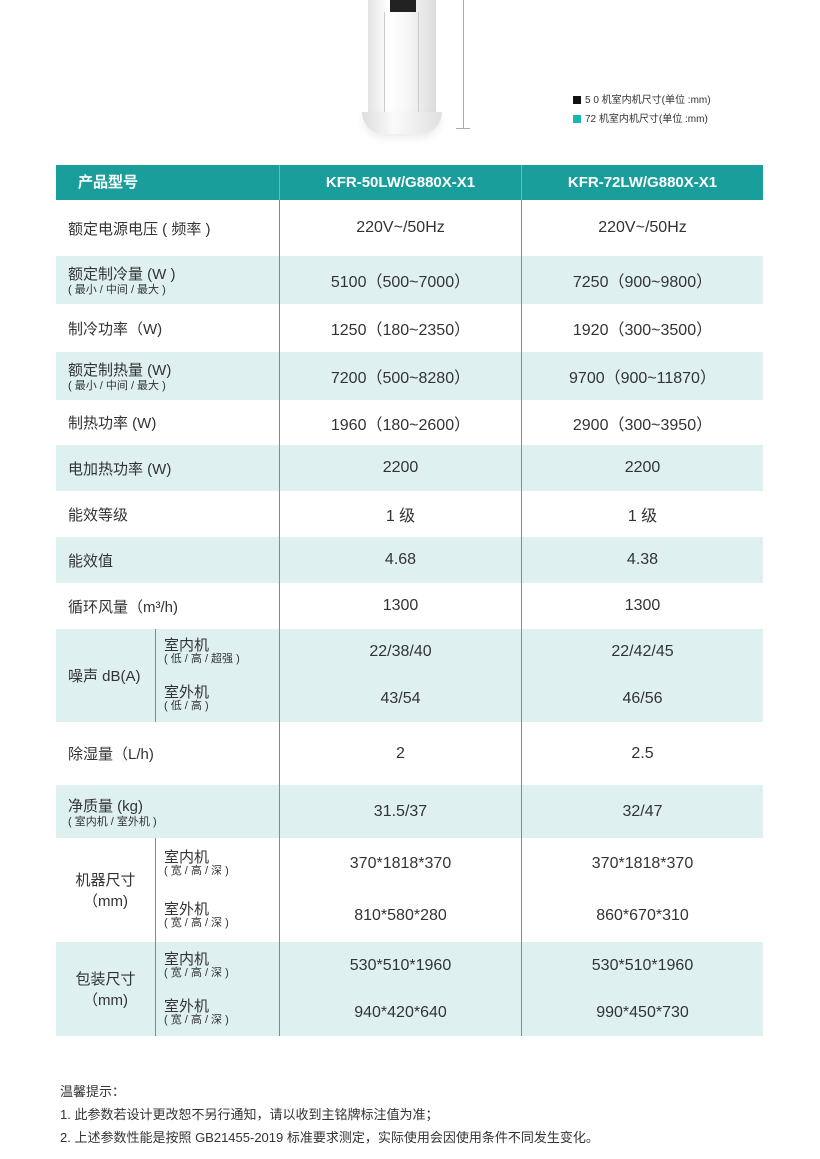 This screenshot has height=1159, width=820. Describe the element at coordinates (642, 675) in the screenshot. I see `value-cell-model-2: 22/42/45 46/56` at that location.